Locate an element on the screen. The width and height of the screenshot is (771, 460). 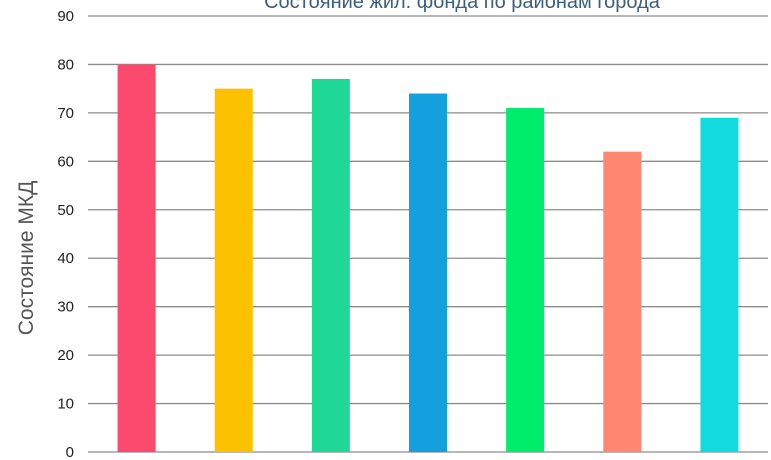
y-tick-label: 0 is located at coordinates (70, 452).